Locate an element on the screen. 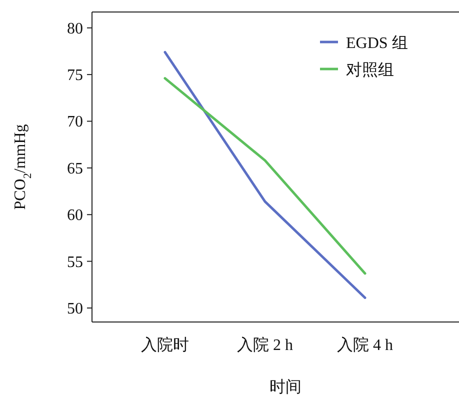 This screenshot has width=459, height=400. x-tick-label: 入院时 is located at coordinates (165, 345).